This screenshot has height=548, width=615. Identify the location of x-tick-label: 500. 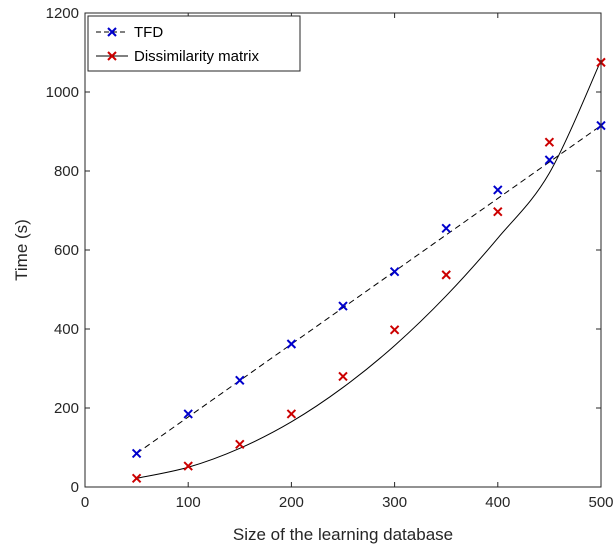
(600, 502).